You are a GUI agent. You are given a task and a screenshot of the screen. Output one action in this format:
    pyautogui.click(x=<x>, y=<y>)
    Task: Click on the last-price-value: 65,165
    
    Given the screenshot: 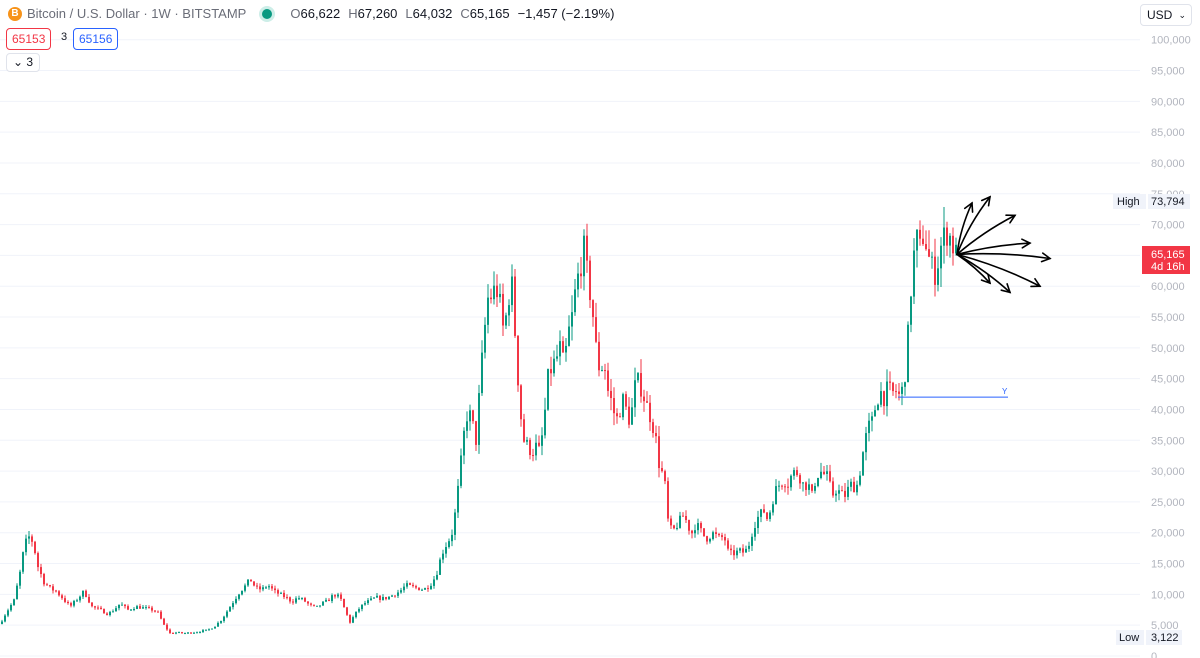 What is the action you would take?
    pyautogui.click(x=1168, y=255)
    